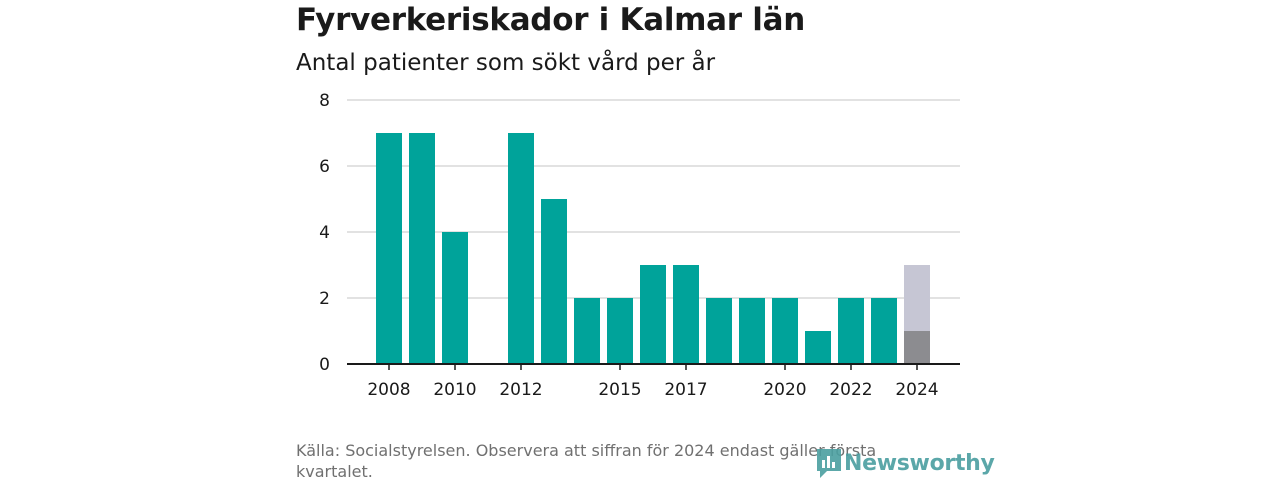 The height and width of the screenshot is (482, 1280). I want to click on bar-2015, so click(620, 331).